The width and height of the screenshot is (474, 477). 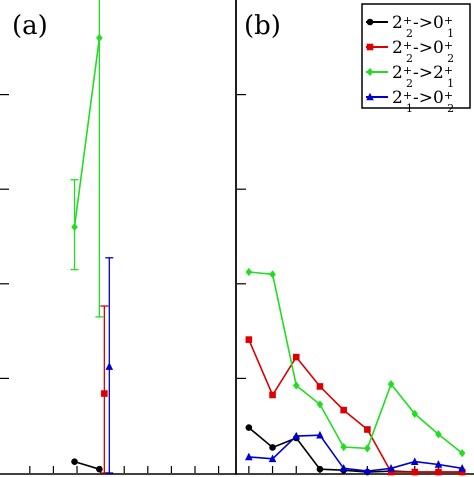 I want to click on legend-label-1: 2+ 2->0+ 2, so click(x=423, y=51).